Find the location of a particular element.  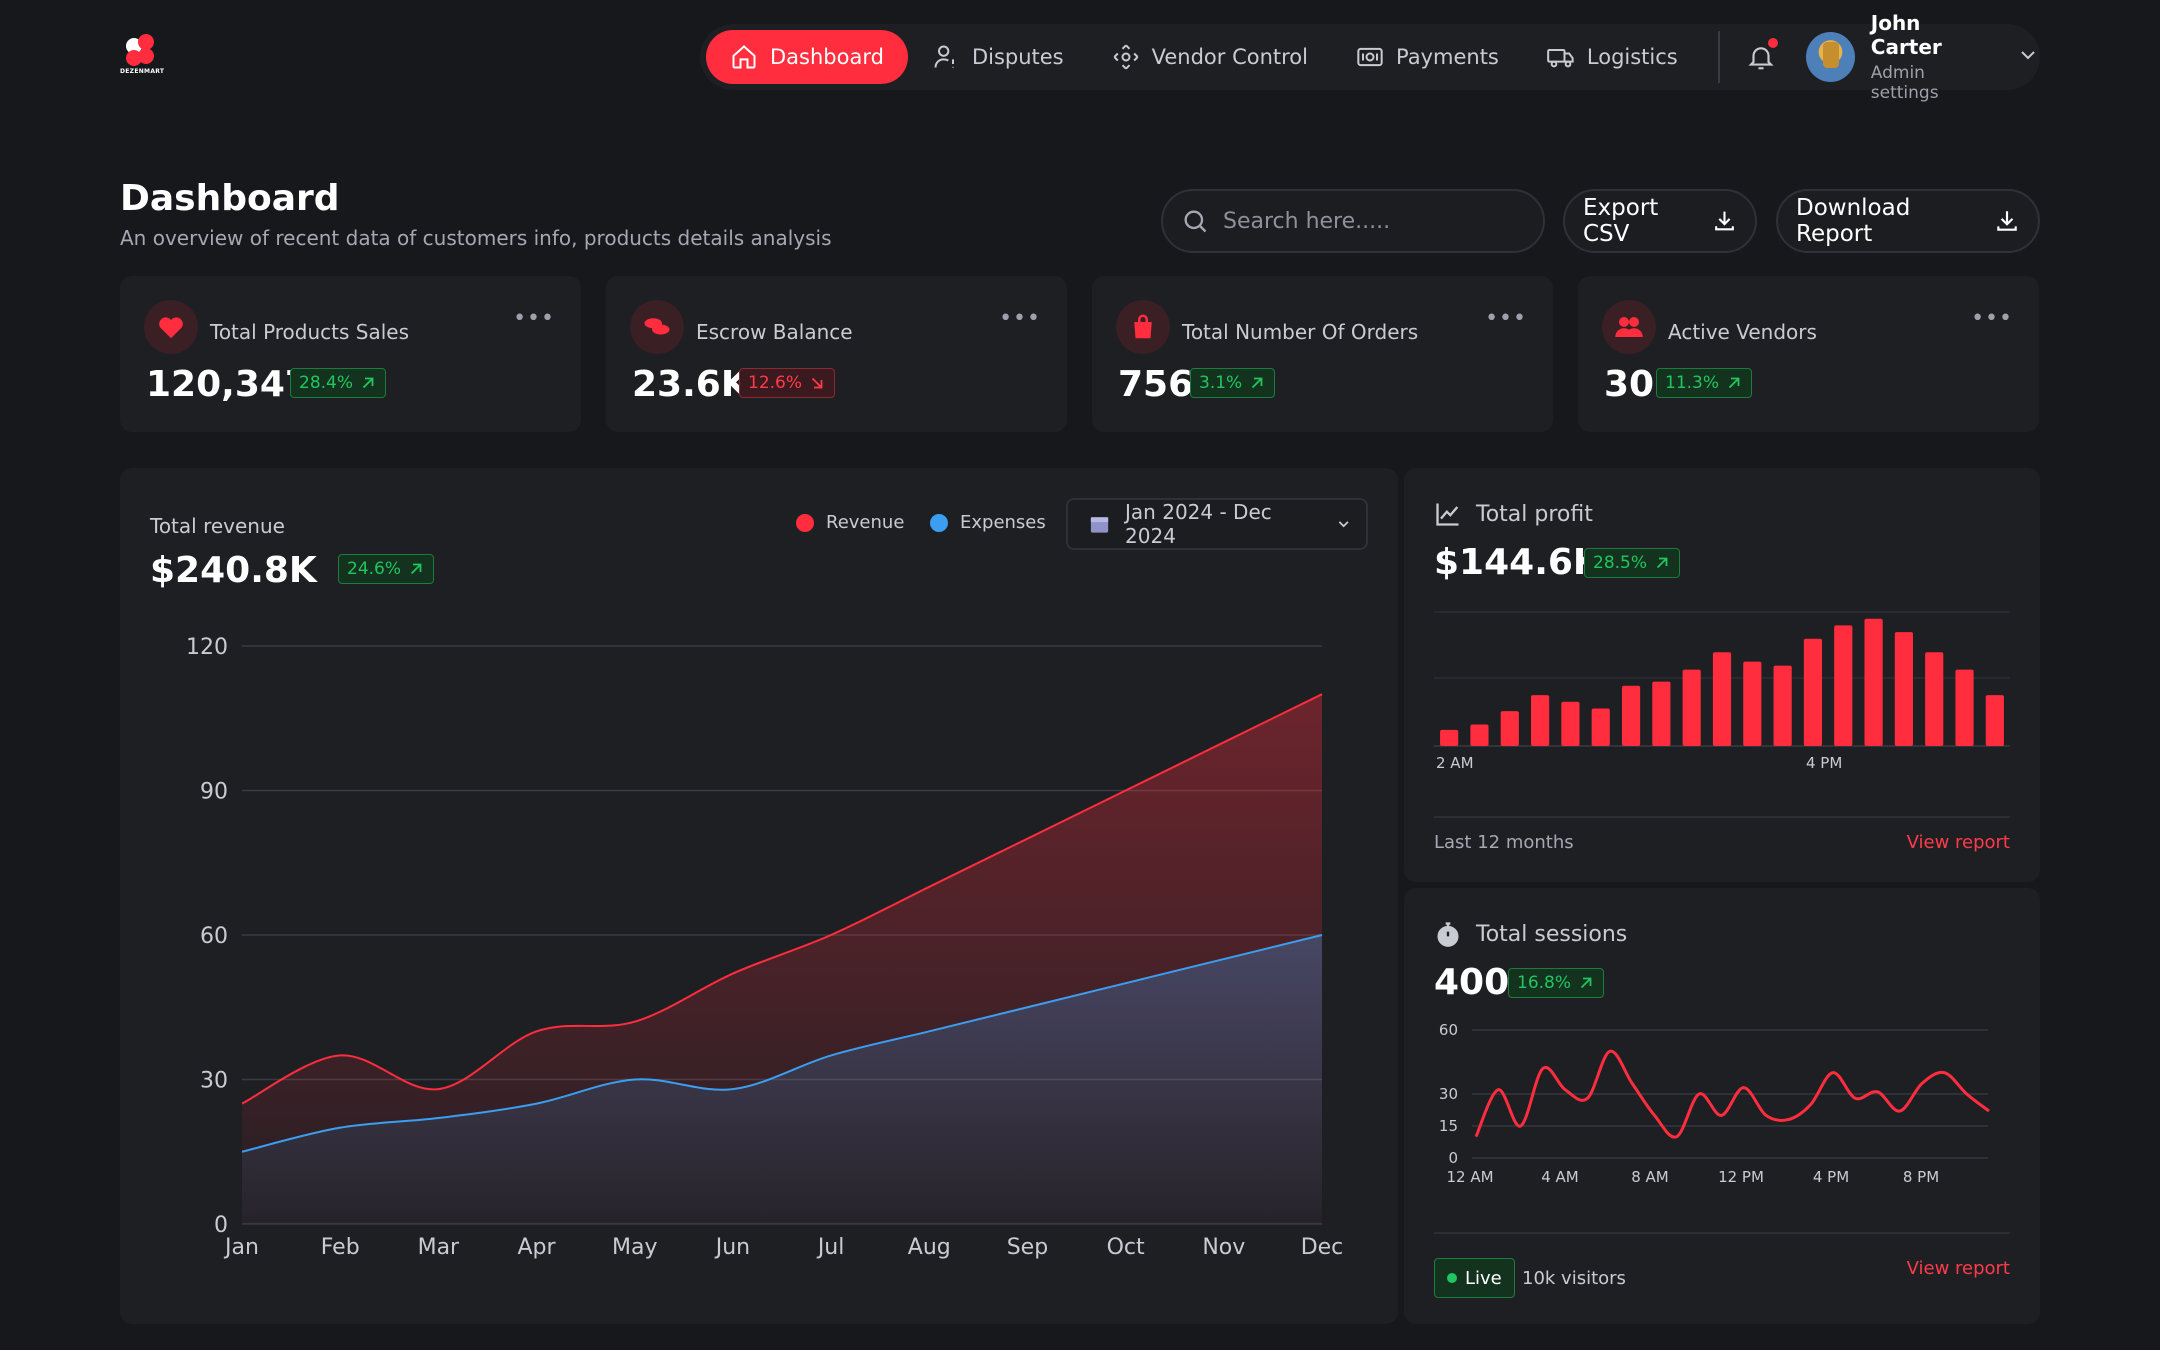

revenue-title: Total revenue is located at coordinates (217, 526).